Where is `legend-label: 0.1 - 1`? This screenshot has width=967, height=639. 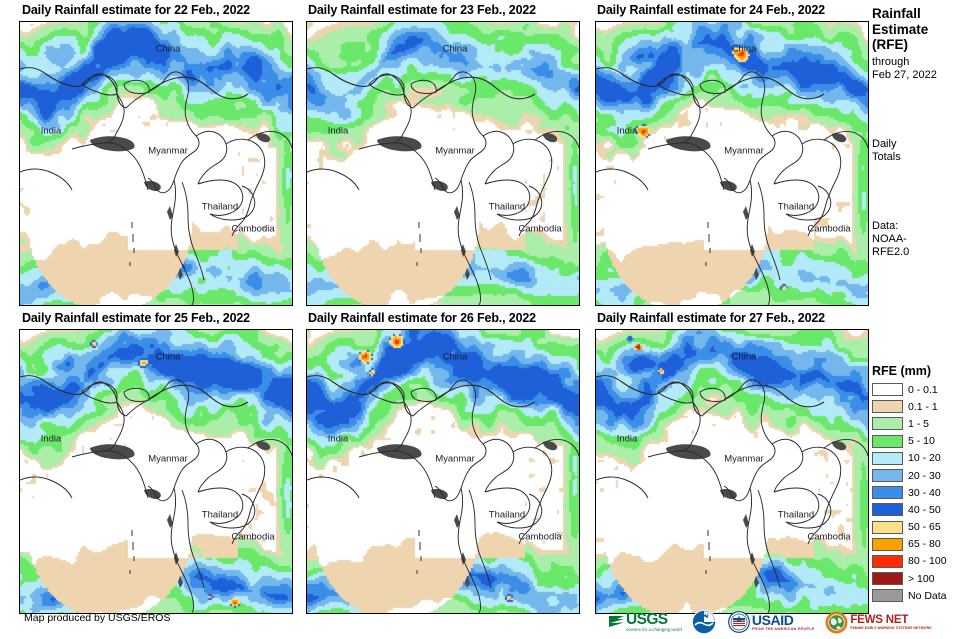 legend-label: 0.1 - 1 is located at coordinates (923, 406).